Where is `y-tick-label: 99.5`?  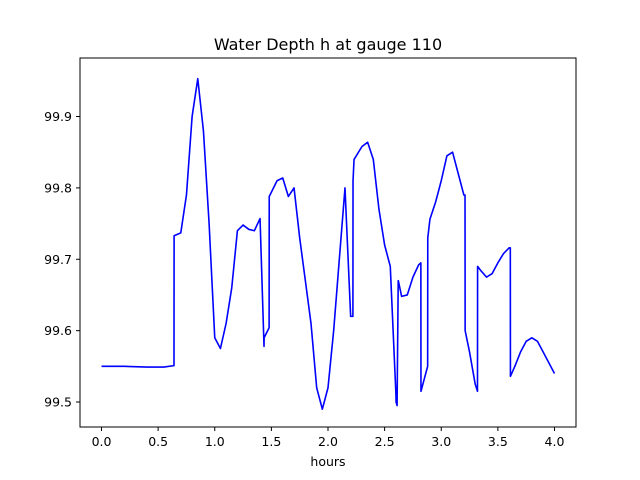 y-tick-label: 99.5 is located at coordinates (58, 402).